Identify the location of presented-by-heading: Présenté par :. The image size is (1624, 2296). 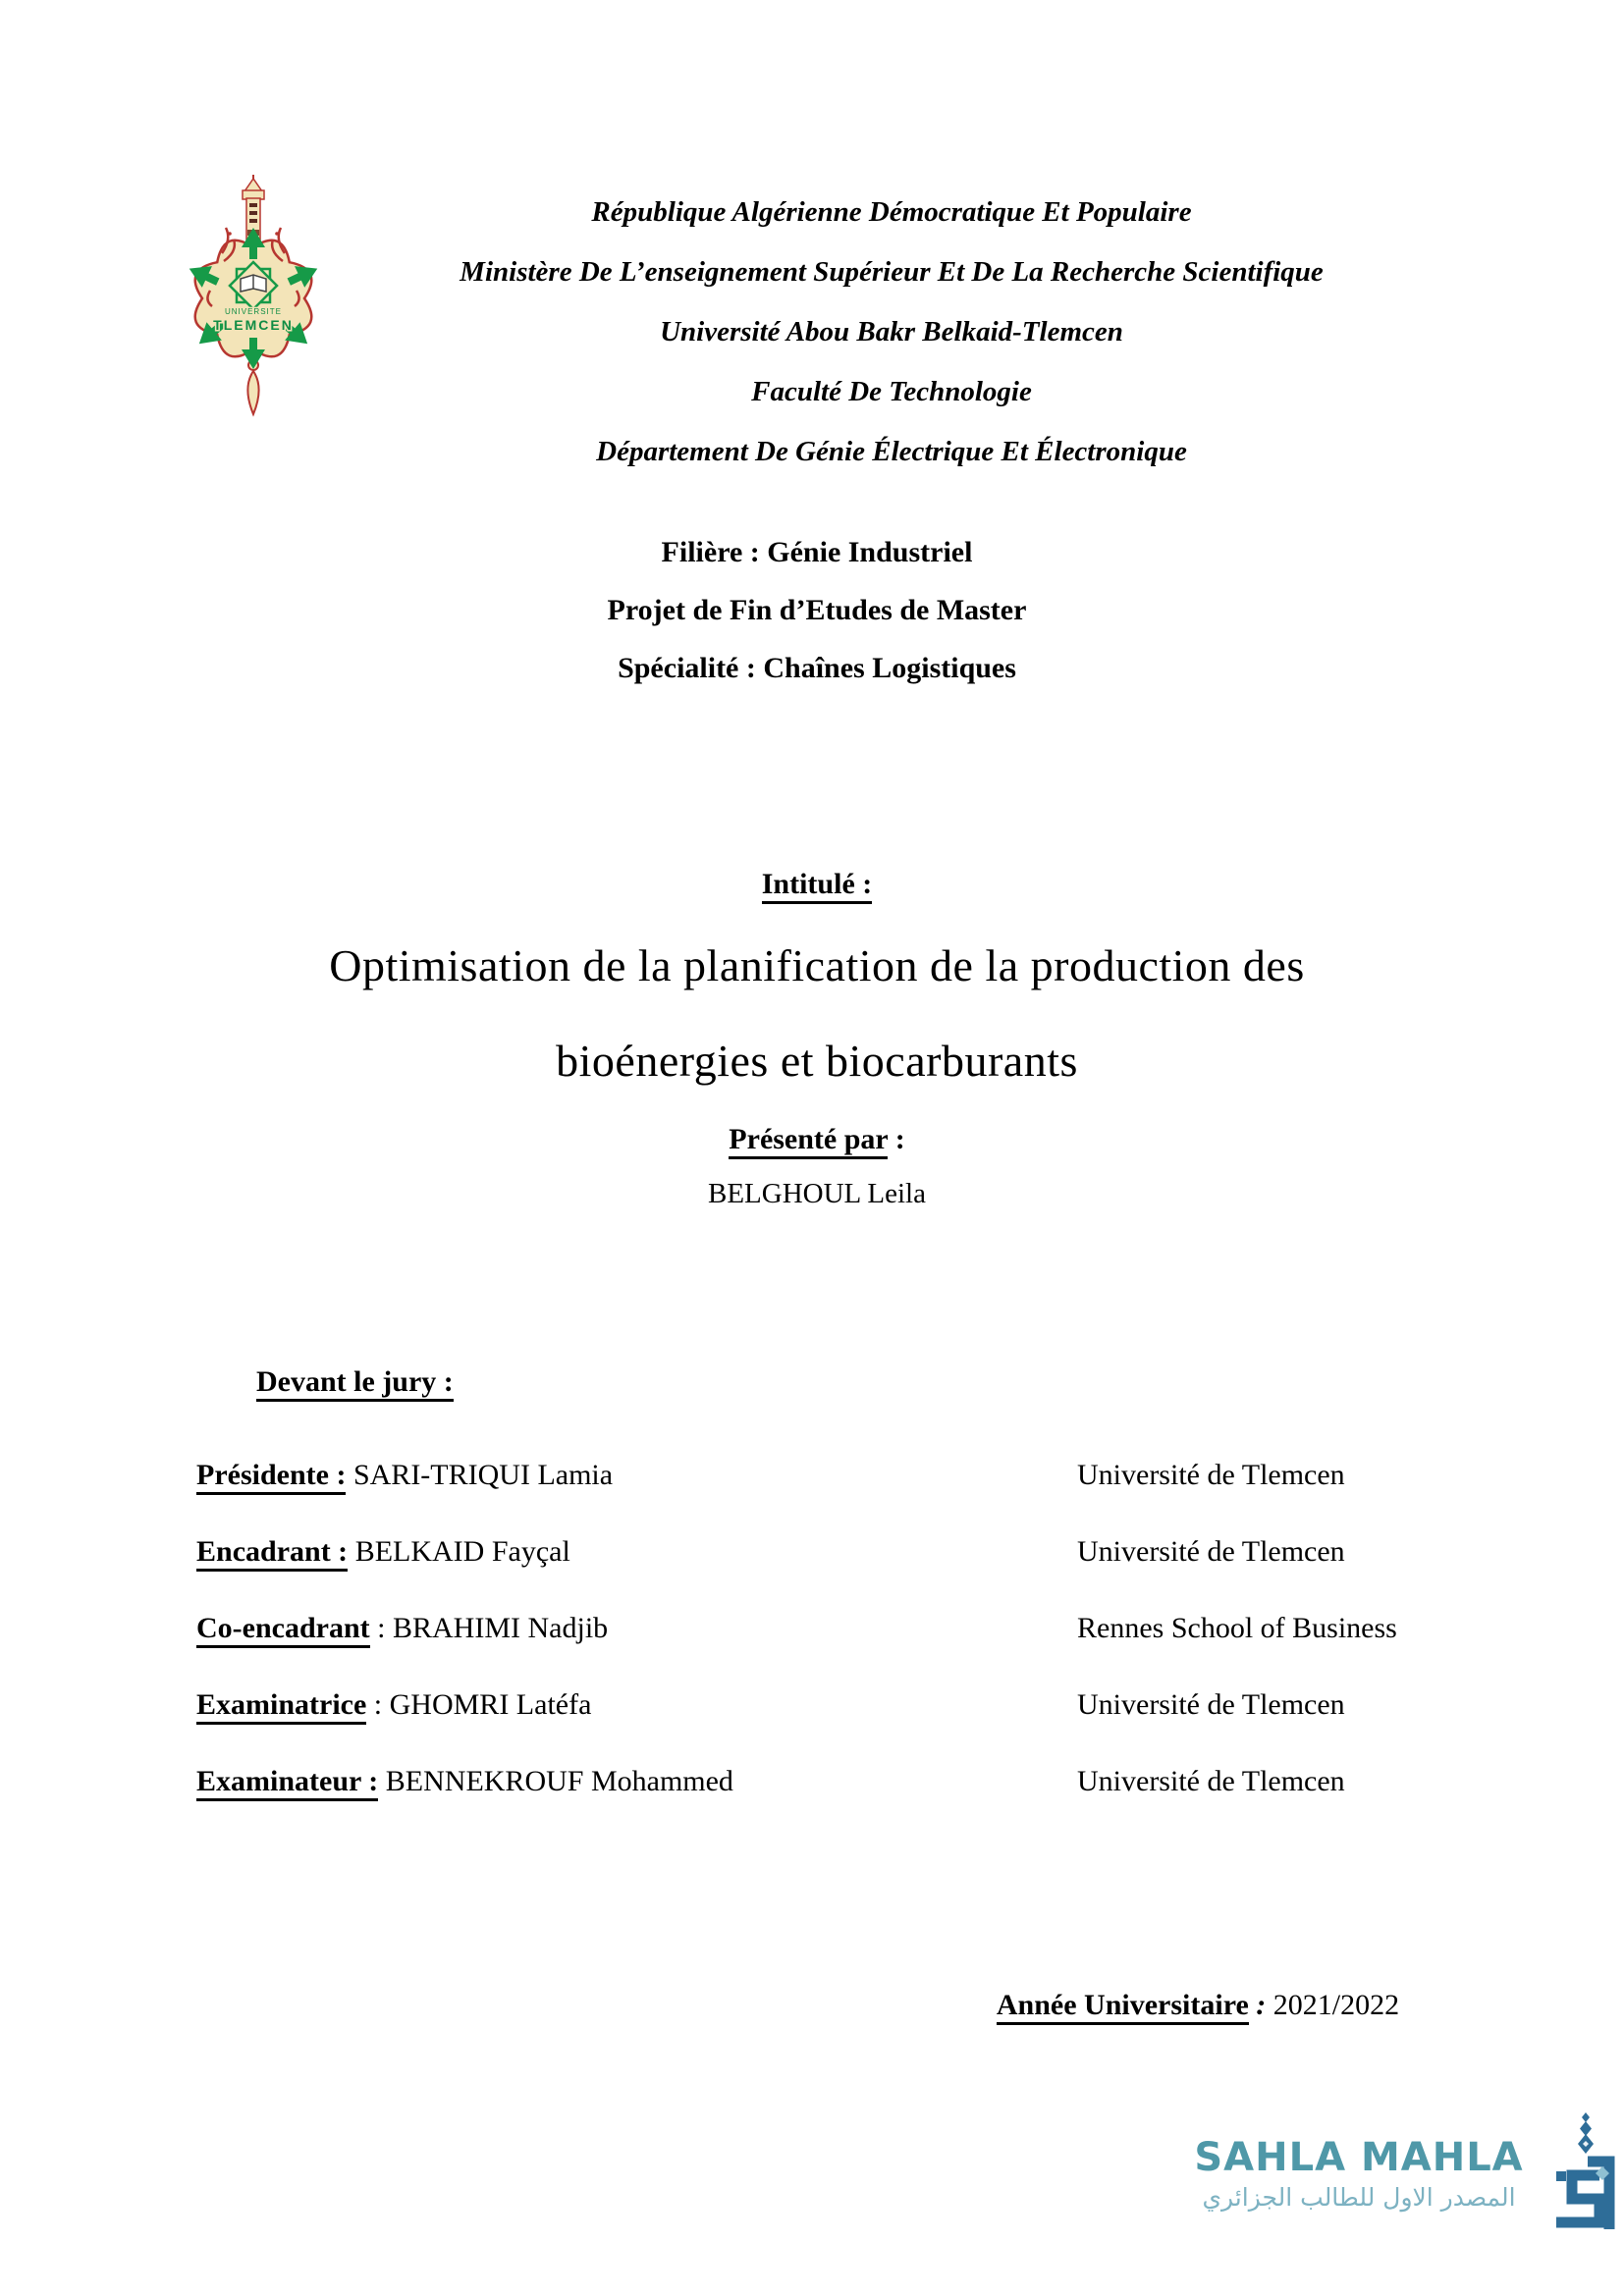
(817, 1141).